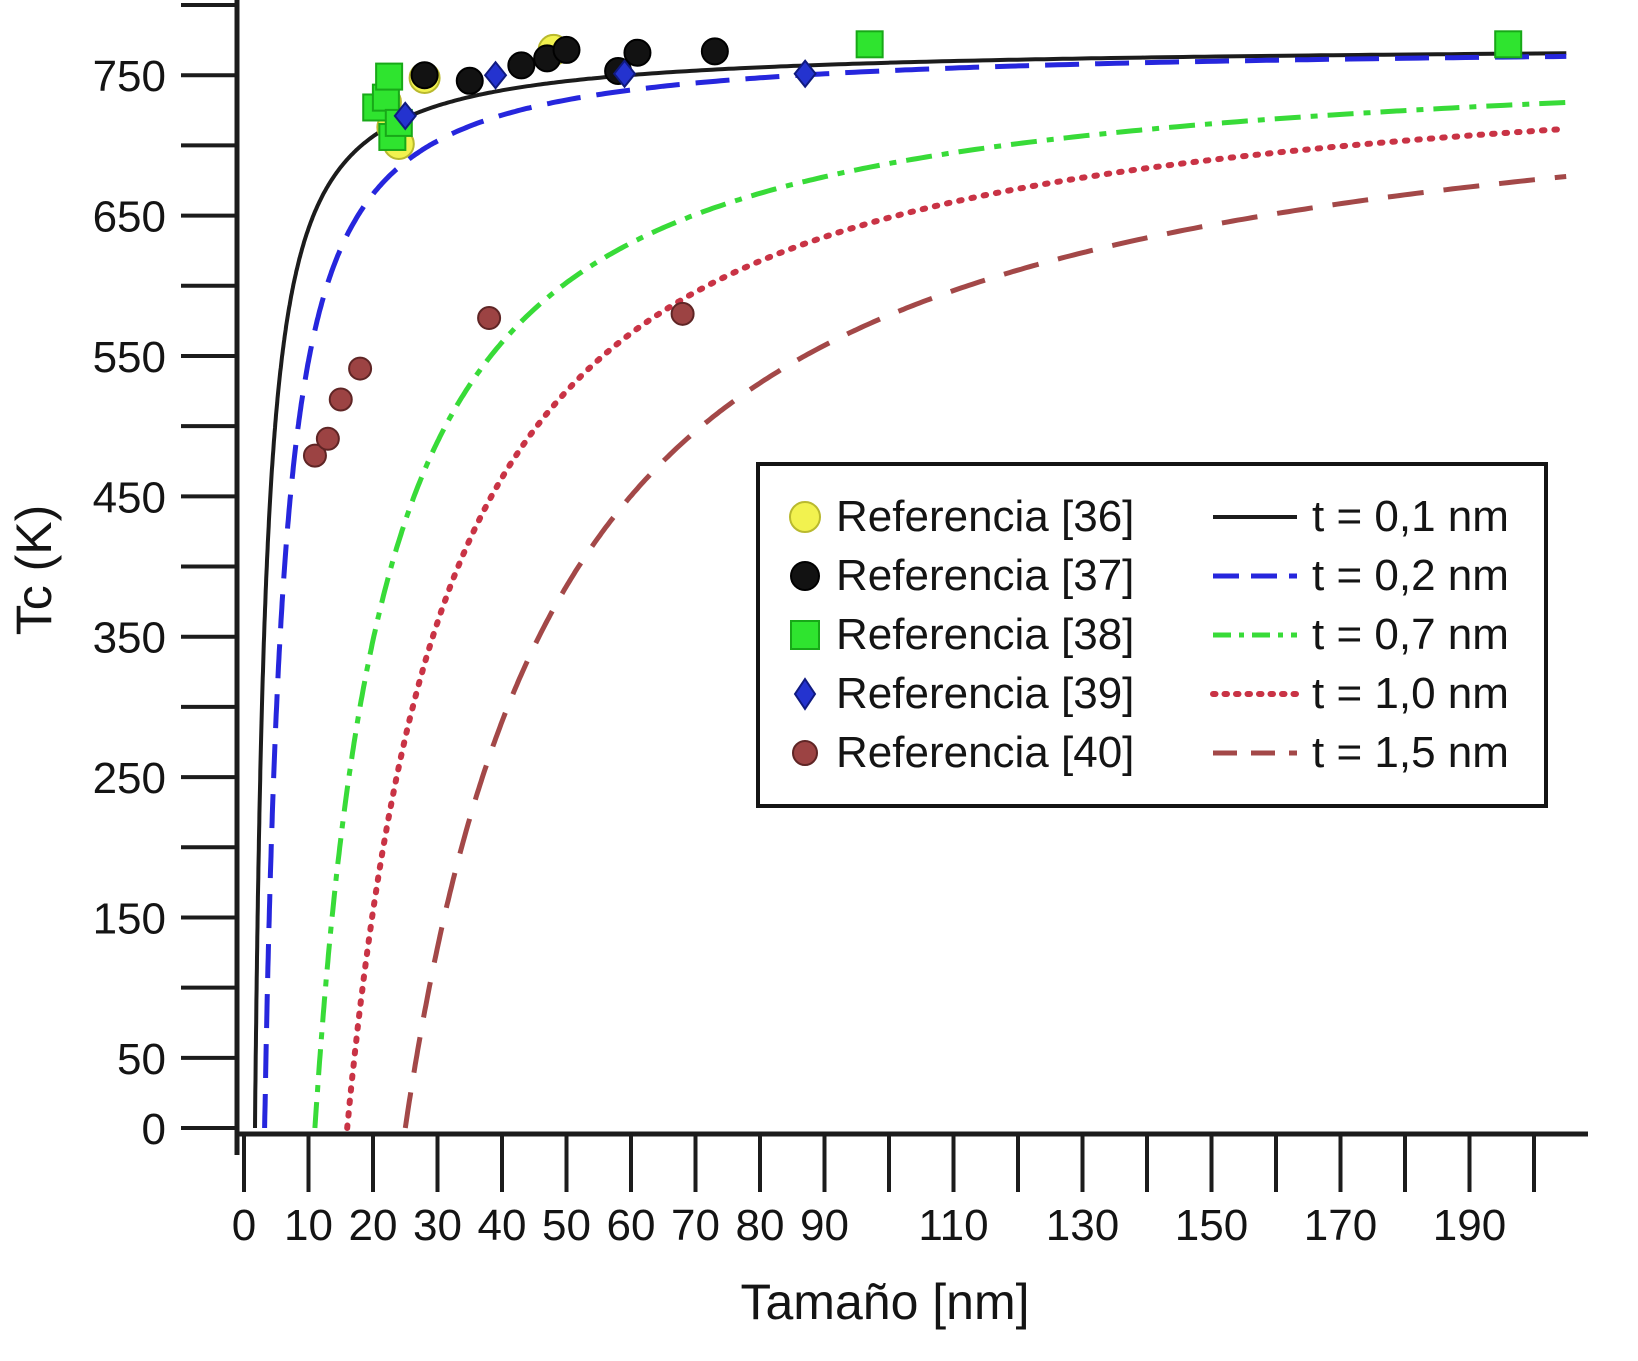 This screenshot has height=1361, width=1638. Describe the element at coordinates (1255, 635) in the screenshot. I see `dash-dot-line-icon` at that location.